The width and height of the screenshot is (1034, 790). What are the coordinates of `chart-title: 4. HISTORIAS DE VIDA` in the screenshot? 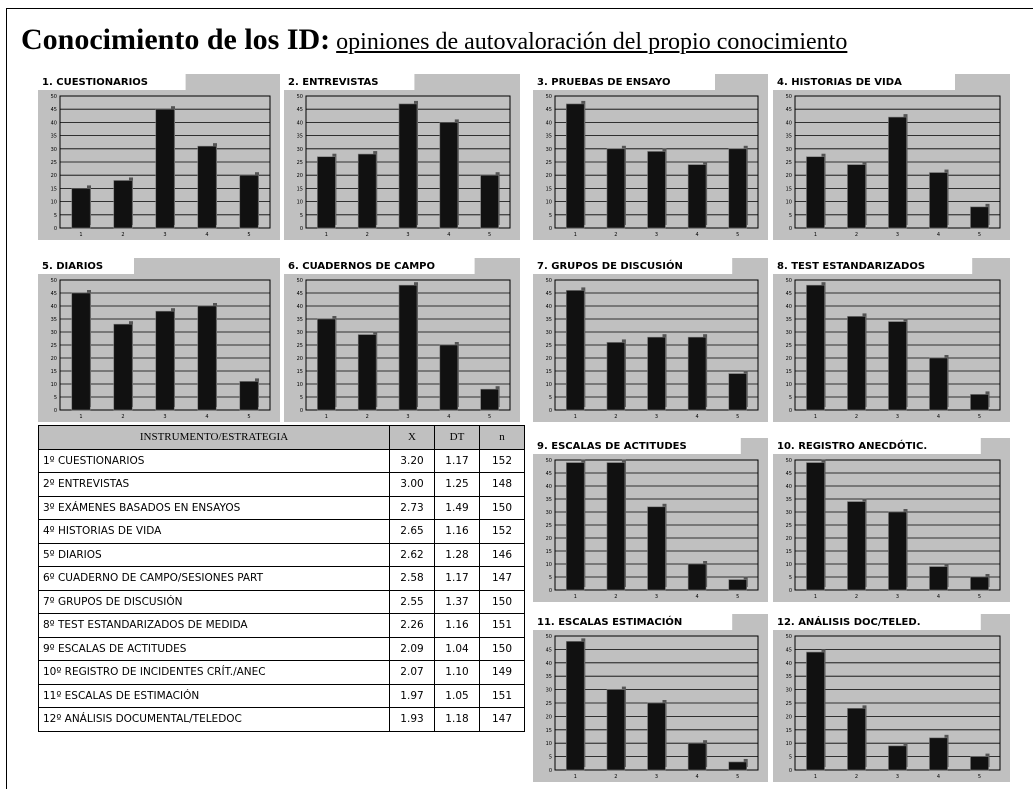 It's located at (839, 82).